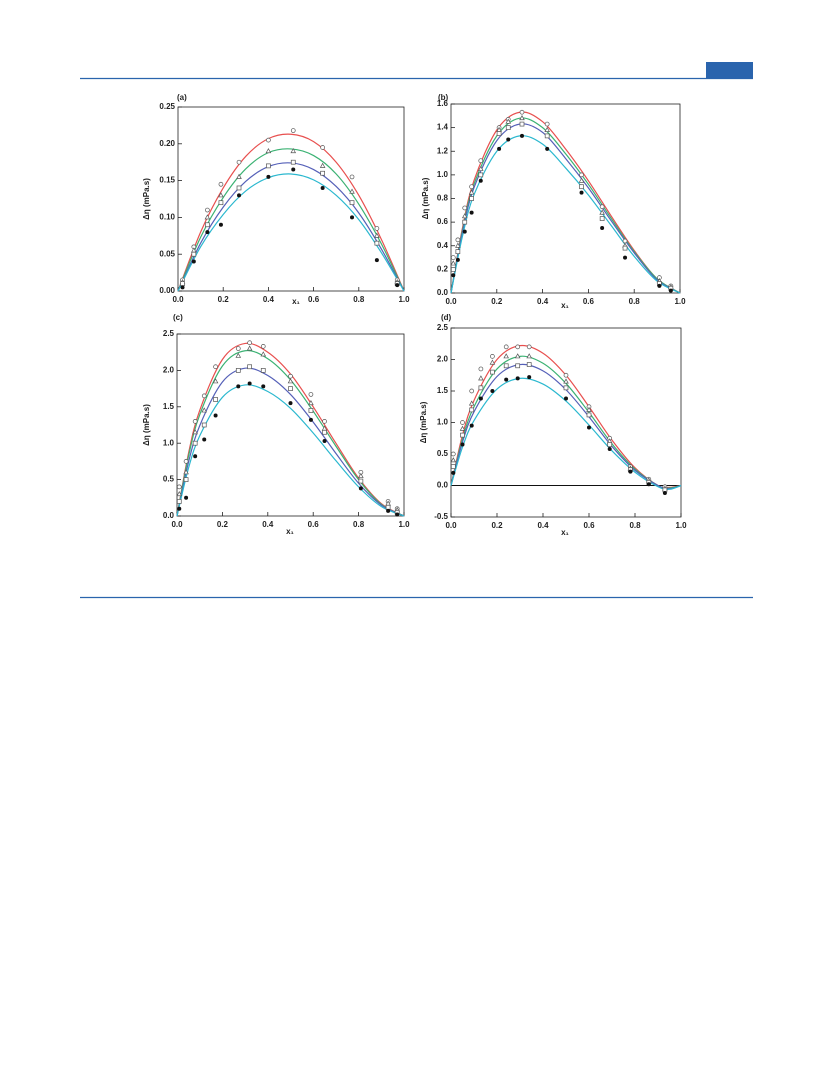 Image resolution: width=833 pixels, height=1091 pixels. What do you see at coordinates (681, 525) in the screenshot?
I see `x-tick-label: 1.0` at bounding box center [681, 525].